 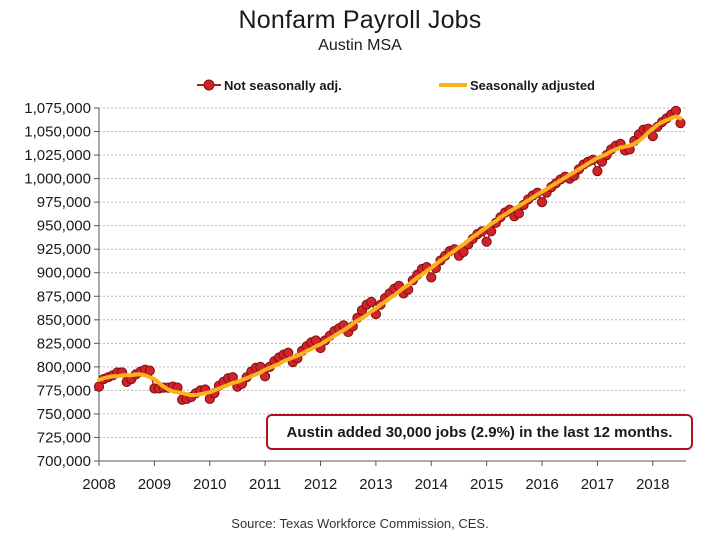 What do you see at coordinates (265, 484) in the screenshot?
I see `x-tick-label: 2011` at bounding box center [265, 484].